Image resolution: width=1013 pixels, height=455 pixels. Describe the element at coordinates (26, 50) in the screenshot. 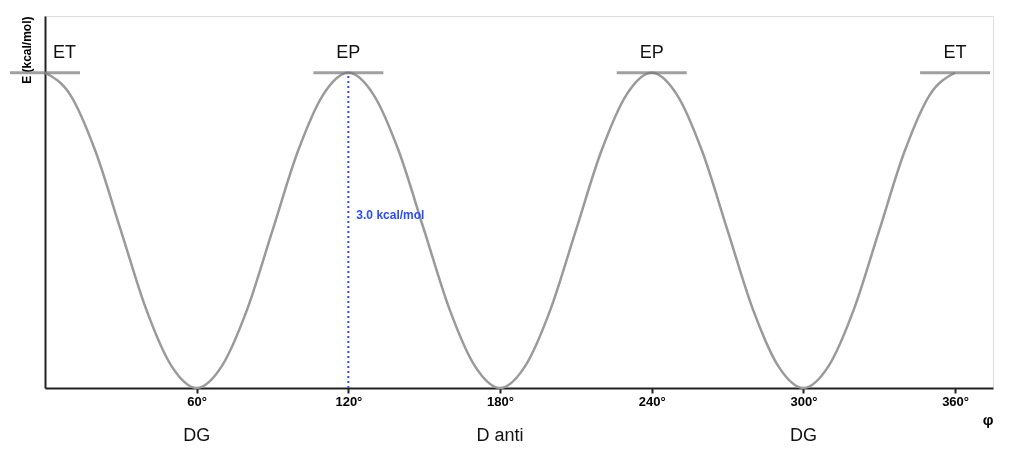

I see `y-axis-title: E (kcal/mol)` at that location.